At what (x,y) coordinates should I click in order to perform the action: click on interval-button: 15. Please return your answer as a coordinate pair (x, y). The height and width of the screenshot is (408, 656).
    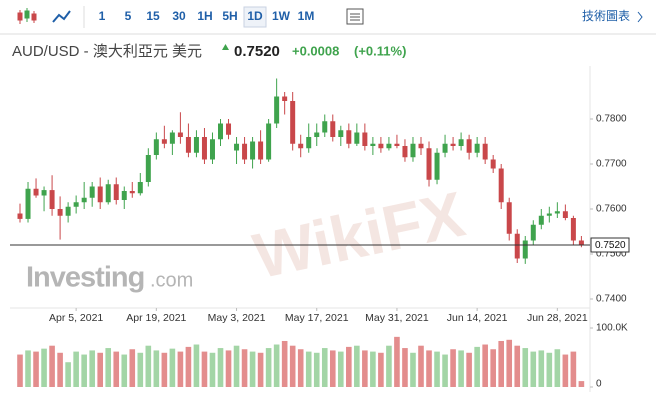
    Looking at the image, I should click on (153, 16).